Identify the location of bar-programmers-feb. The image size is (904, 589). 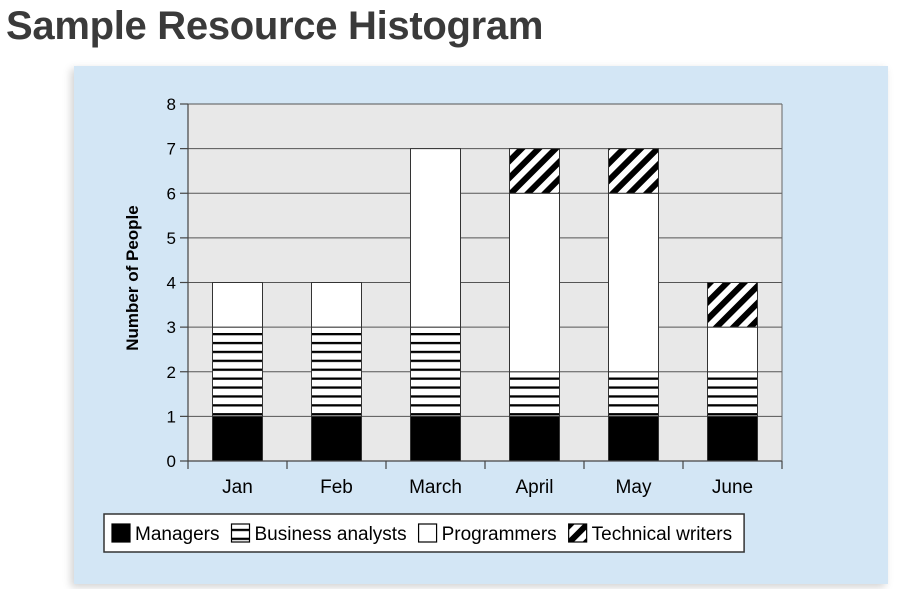
(336, 305).